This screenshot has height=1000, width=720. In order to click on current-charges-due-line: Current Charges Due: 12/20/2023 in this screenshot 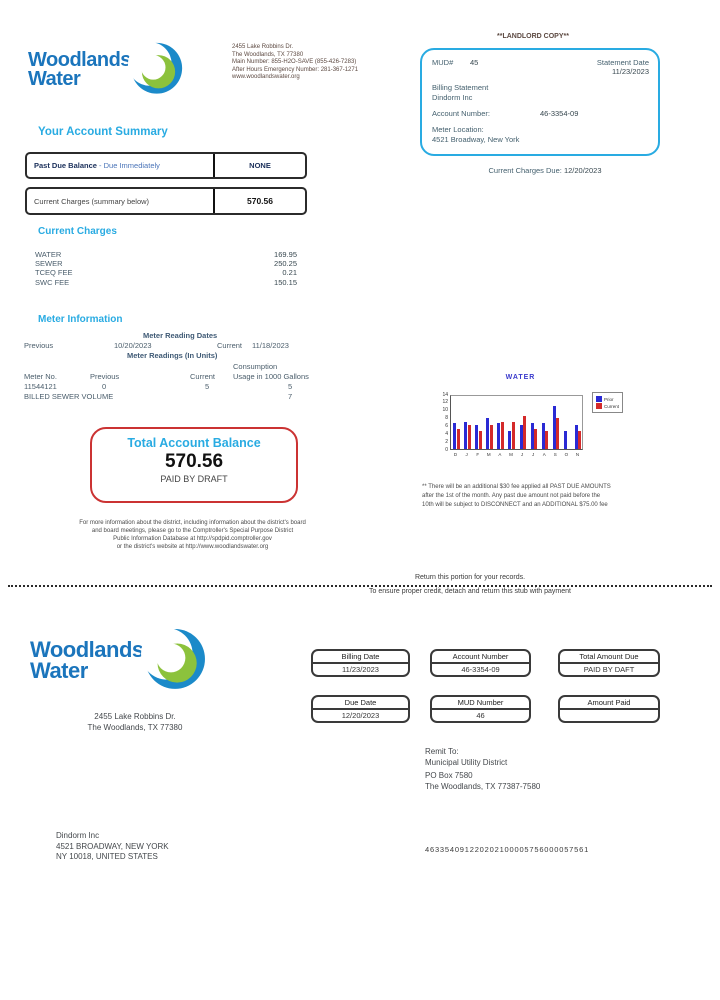, I will do `click(545, 170)`.